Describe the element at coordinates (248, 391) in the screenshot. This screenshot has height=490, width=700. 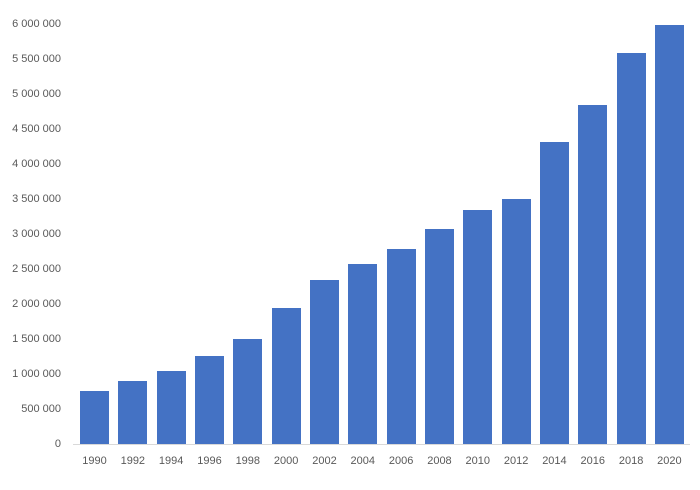
I see `bar-1998` at that location.